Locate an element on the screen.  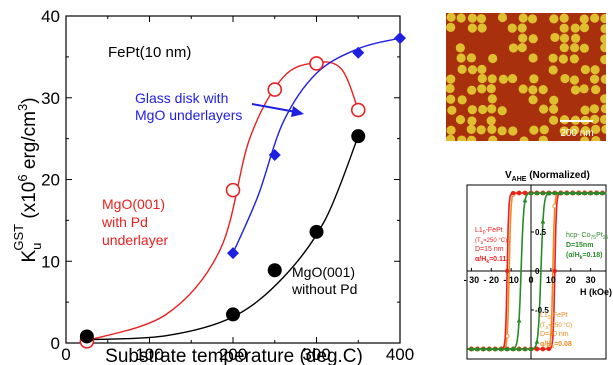
glass-disk-label-line2: MgO underlayers is located at coordinates (188, 115).